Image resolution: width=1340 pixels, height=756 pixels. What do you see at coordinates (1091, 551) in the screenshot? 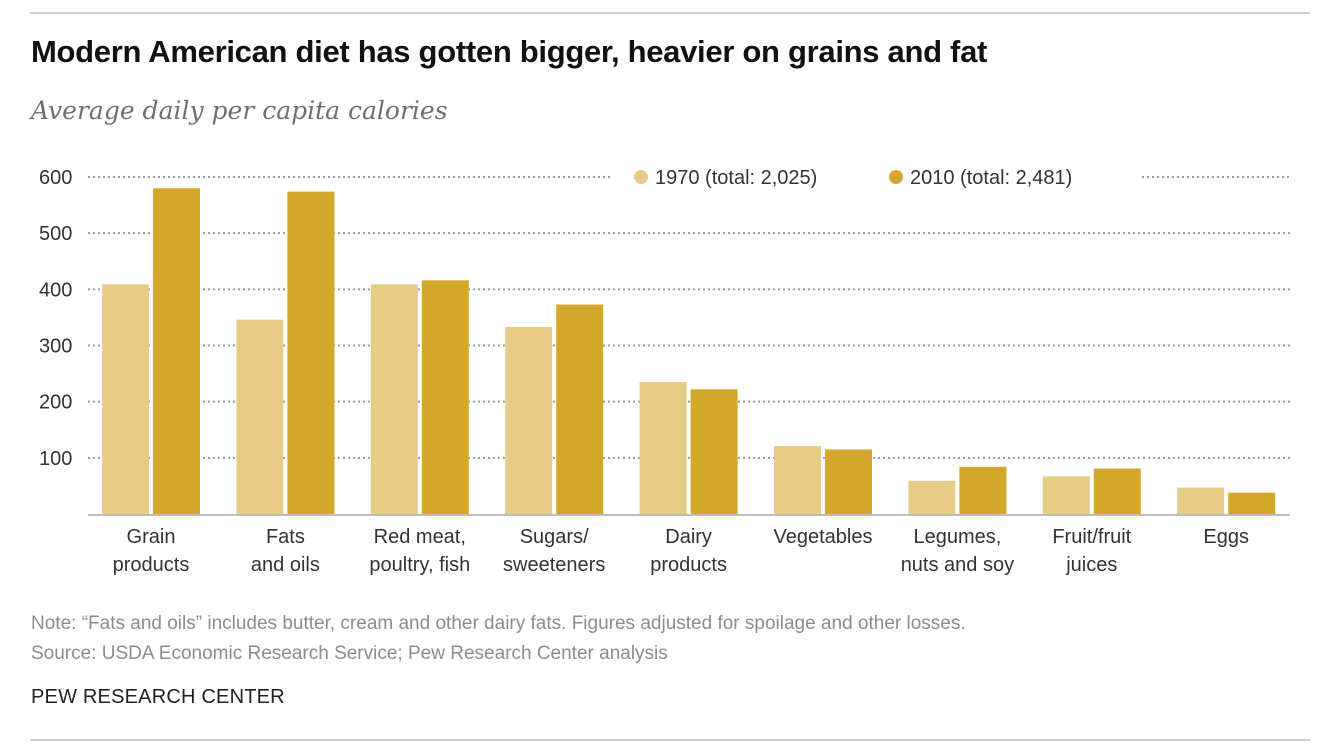
I see `x-tick-label: Fruit/fruit juices` at bounding box center [1091, 551].